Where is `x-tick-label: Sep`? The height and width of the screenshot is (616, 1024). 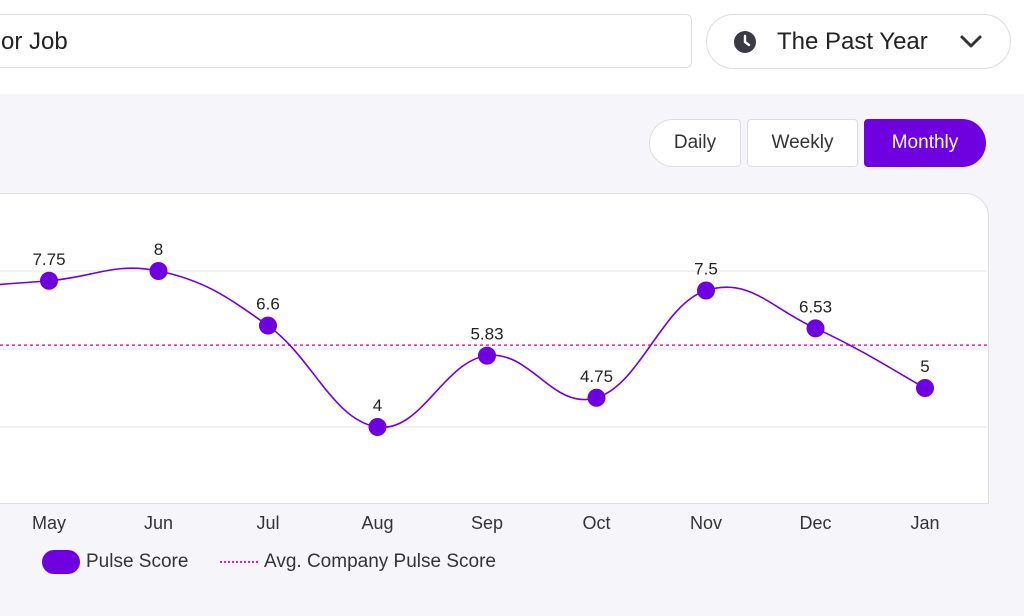
x-tick-label: Sep is located at coordinates (487, 523).